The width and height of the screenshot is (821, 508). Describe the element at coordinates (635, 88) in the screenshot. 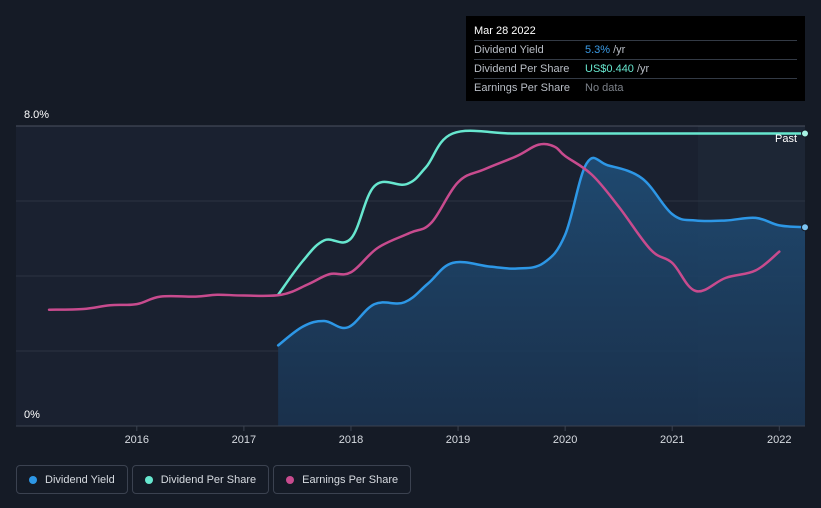

I see `tooltip-row-earnings-per-share: Earnings Per Share No data` at that location.